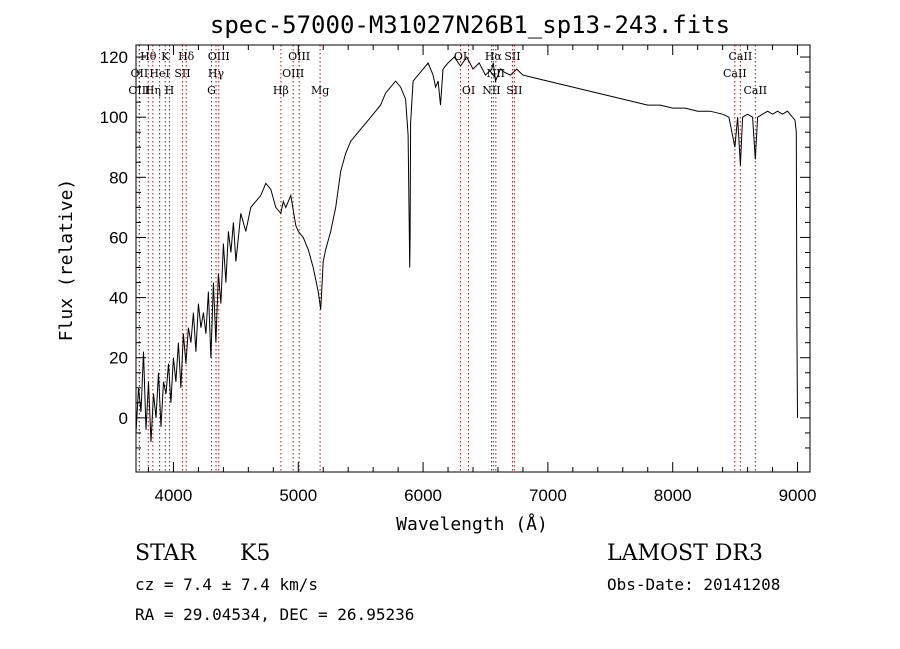 This screenshot has width=900, height=649. I want to click on spectral-line-label: OII, so click(140, 73).